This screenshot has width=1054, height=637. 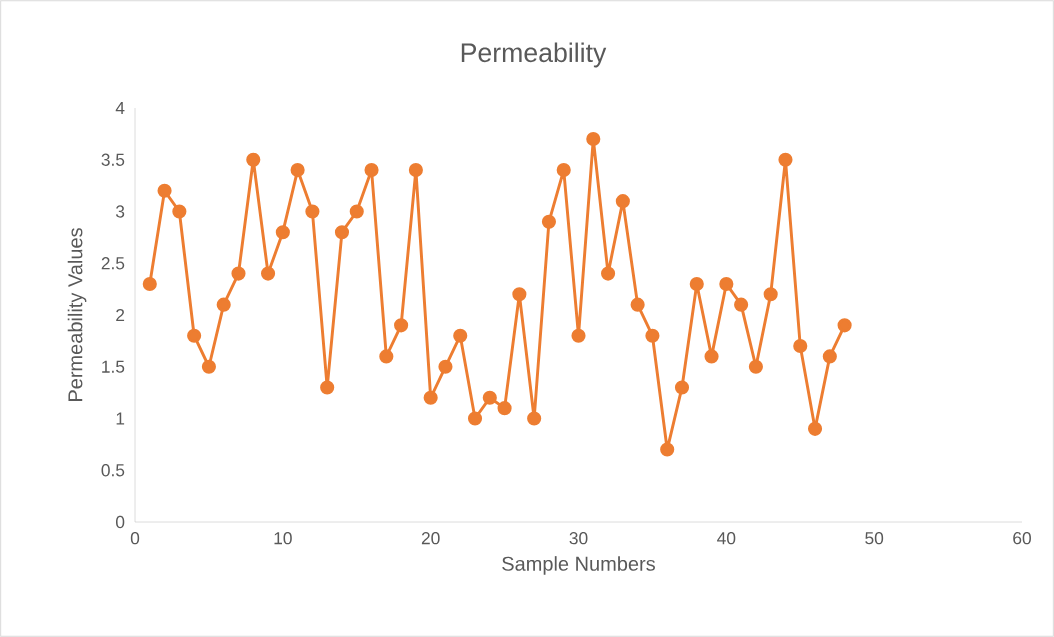 What do you see at coordinates (113, 263) in the screenshot?
I see `y-tick-label: 2.5` at bounding box center [113, 263].